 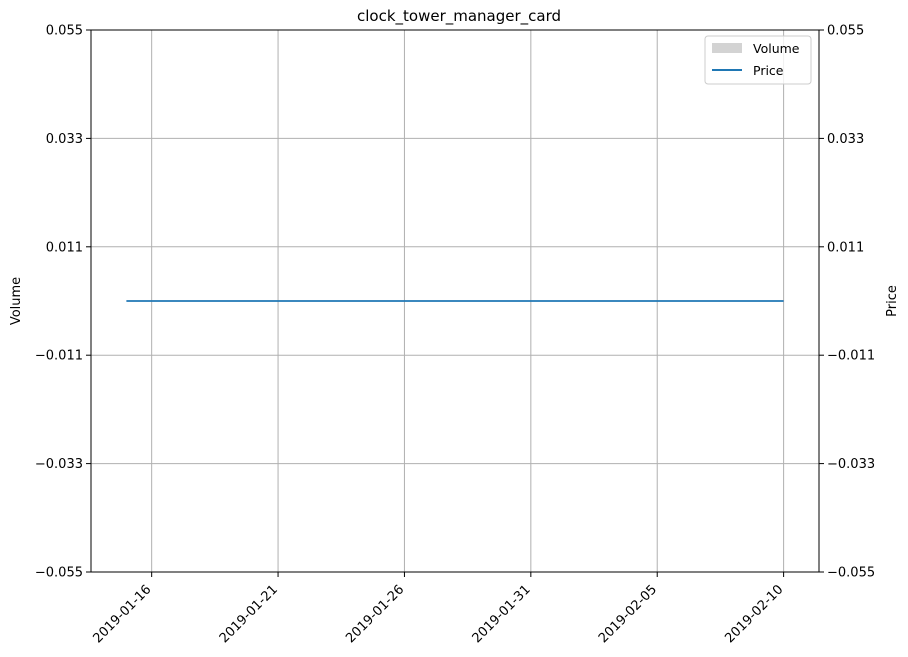 I want to click on y2-tick-label: 0.033, so click(x=845, y=139).